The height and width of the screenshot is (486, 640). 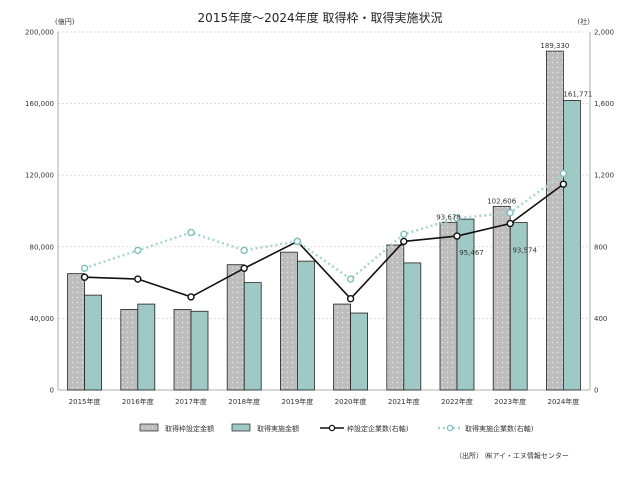 What do you see at coordinates (244, 401) in the screenshot?
I see `x-tick-label: 2018年度` at bounding box center [244, 401].